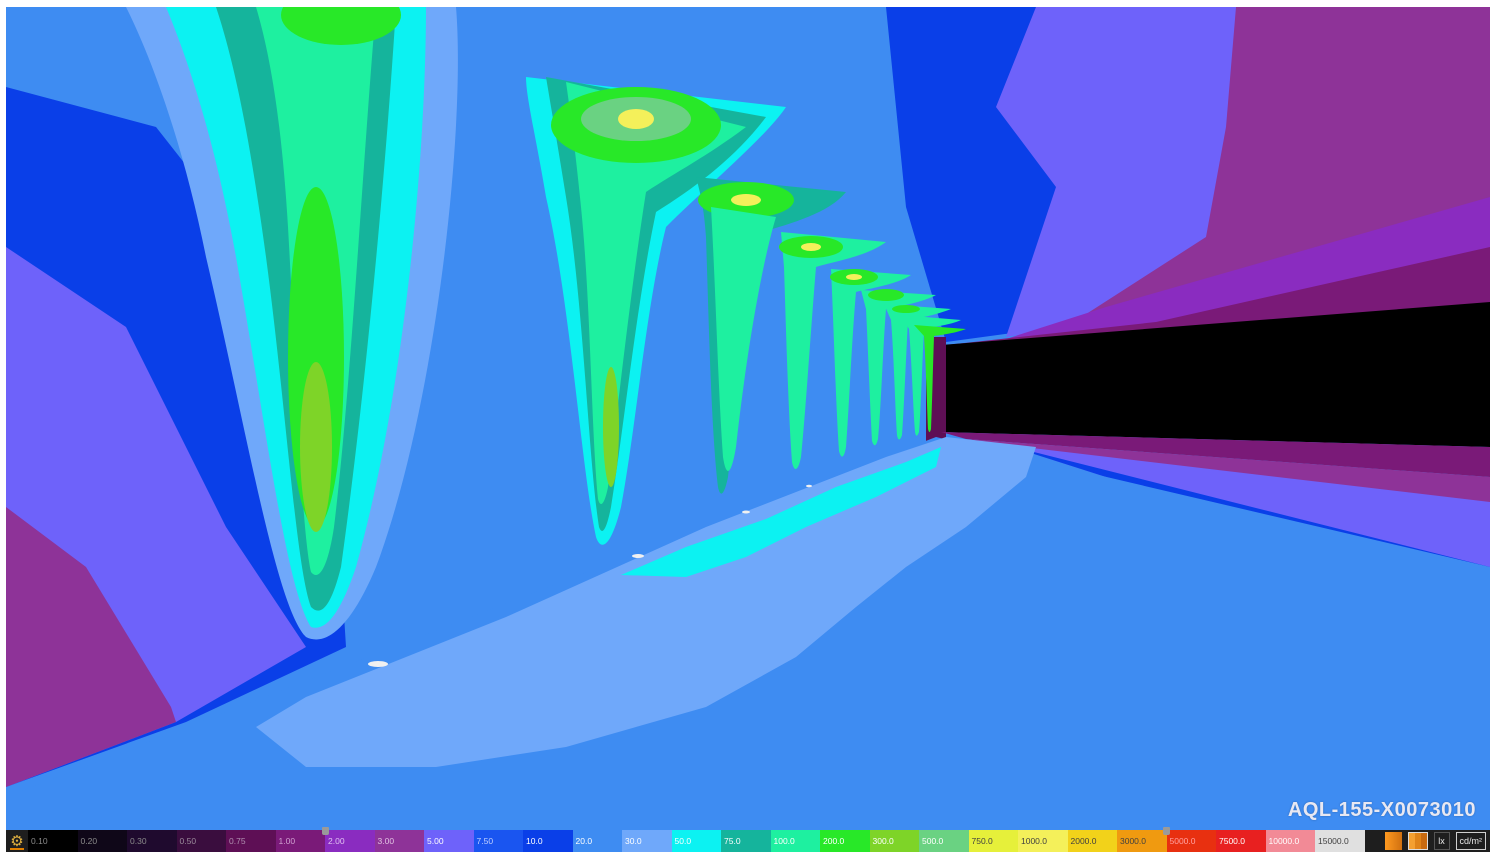  What do you see at coordinates (1142, 841) in the screenshot?
I see `legend-step-3000.0: 3000.0` at bounding box center [1142, 841].